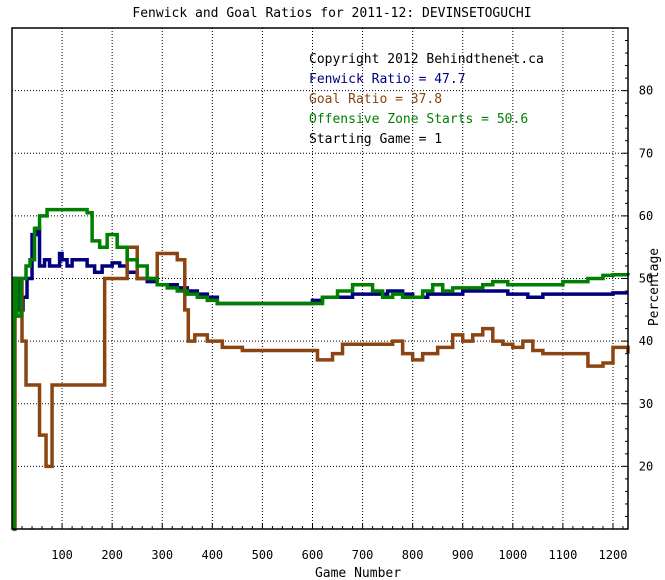 This screenshot has width=665, height=580. What do you see at coordinates (646, 91) in the screenshot?
I see `y-tick-label: 80` at bounding box center [646, 91].